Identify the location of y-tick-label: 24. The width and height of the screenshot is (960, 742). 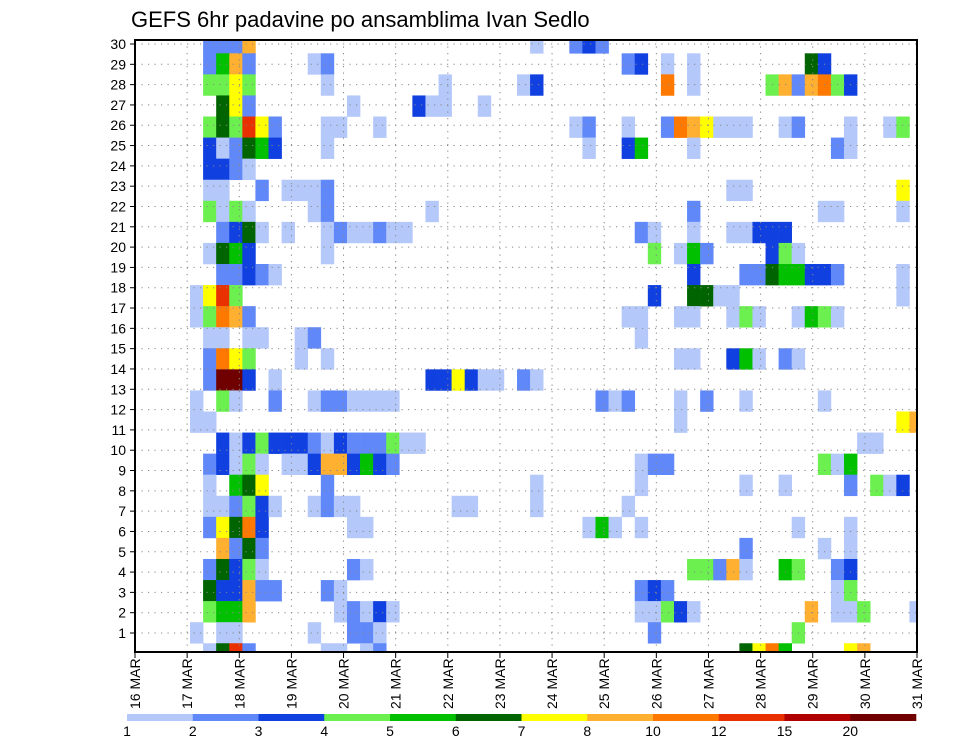
(118, 166).